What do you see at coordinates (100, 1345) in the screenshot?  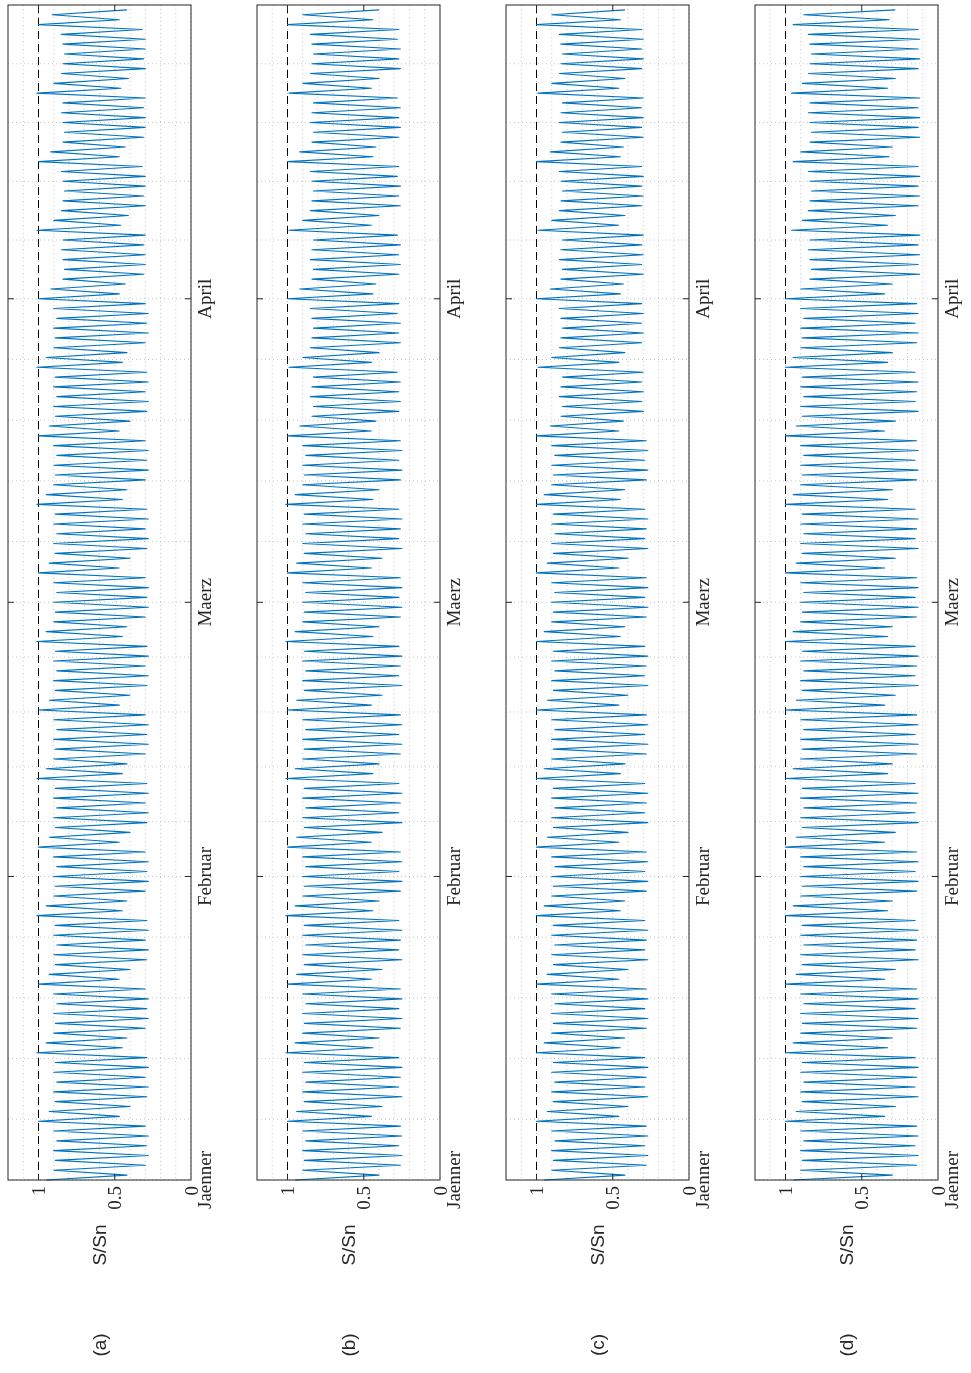 I see `text: (a)` at bounding box center [100, 1345].